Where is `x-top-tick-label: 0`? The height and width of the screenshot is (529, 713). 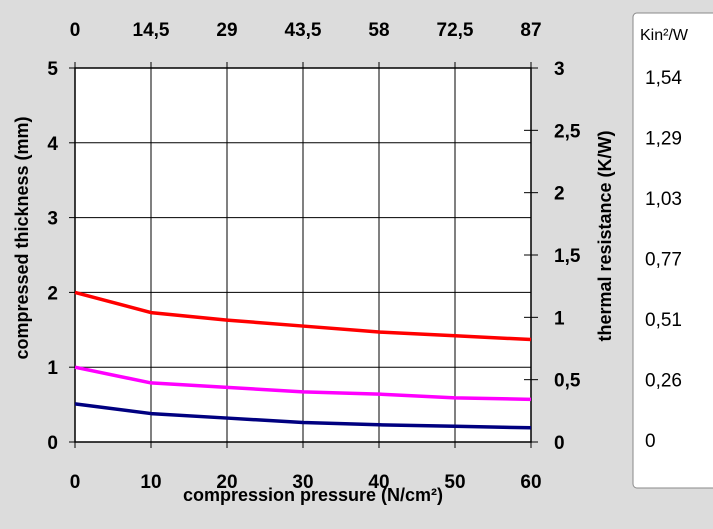 x-top-tick-label: 0 is located at coordinates (75, 30).